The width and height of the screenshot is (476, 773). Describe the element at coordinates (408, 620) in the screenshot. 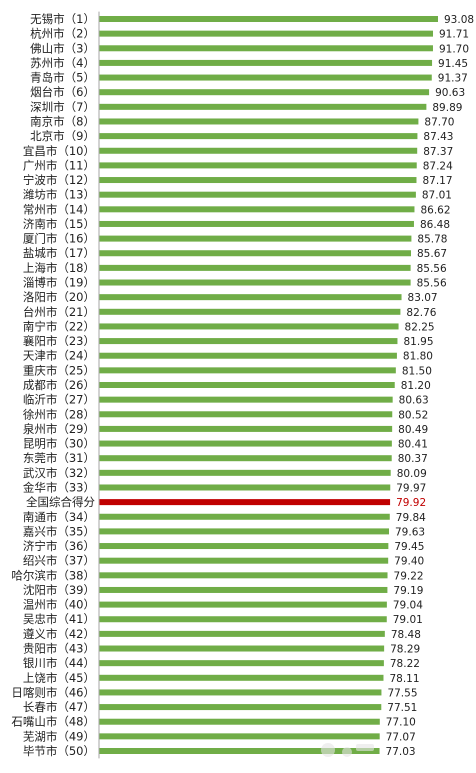

I see `value-label: 79.01` at that location.